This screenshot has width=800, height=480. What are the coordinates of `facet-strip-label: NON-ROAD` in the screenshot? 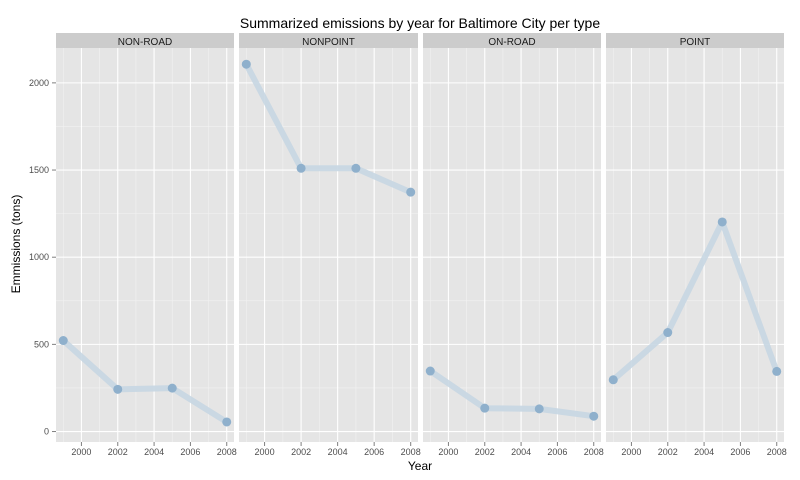 It's located at (145, 42).